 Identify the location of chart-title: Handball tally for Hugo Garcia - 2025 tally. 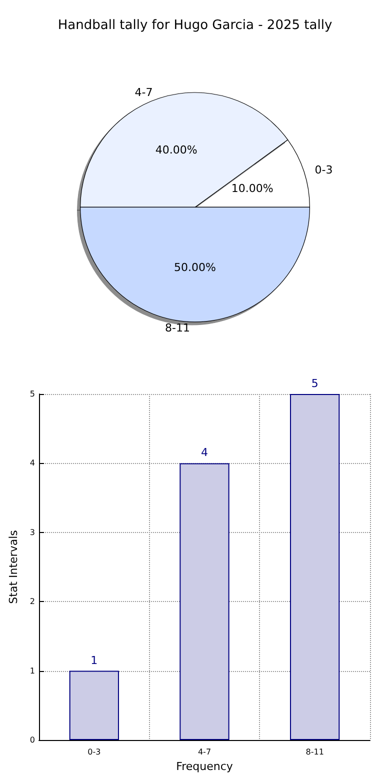
(195, 25).